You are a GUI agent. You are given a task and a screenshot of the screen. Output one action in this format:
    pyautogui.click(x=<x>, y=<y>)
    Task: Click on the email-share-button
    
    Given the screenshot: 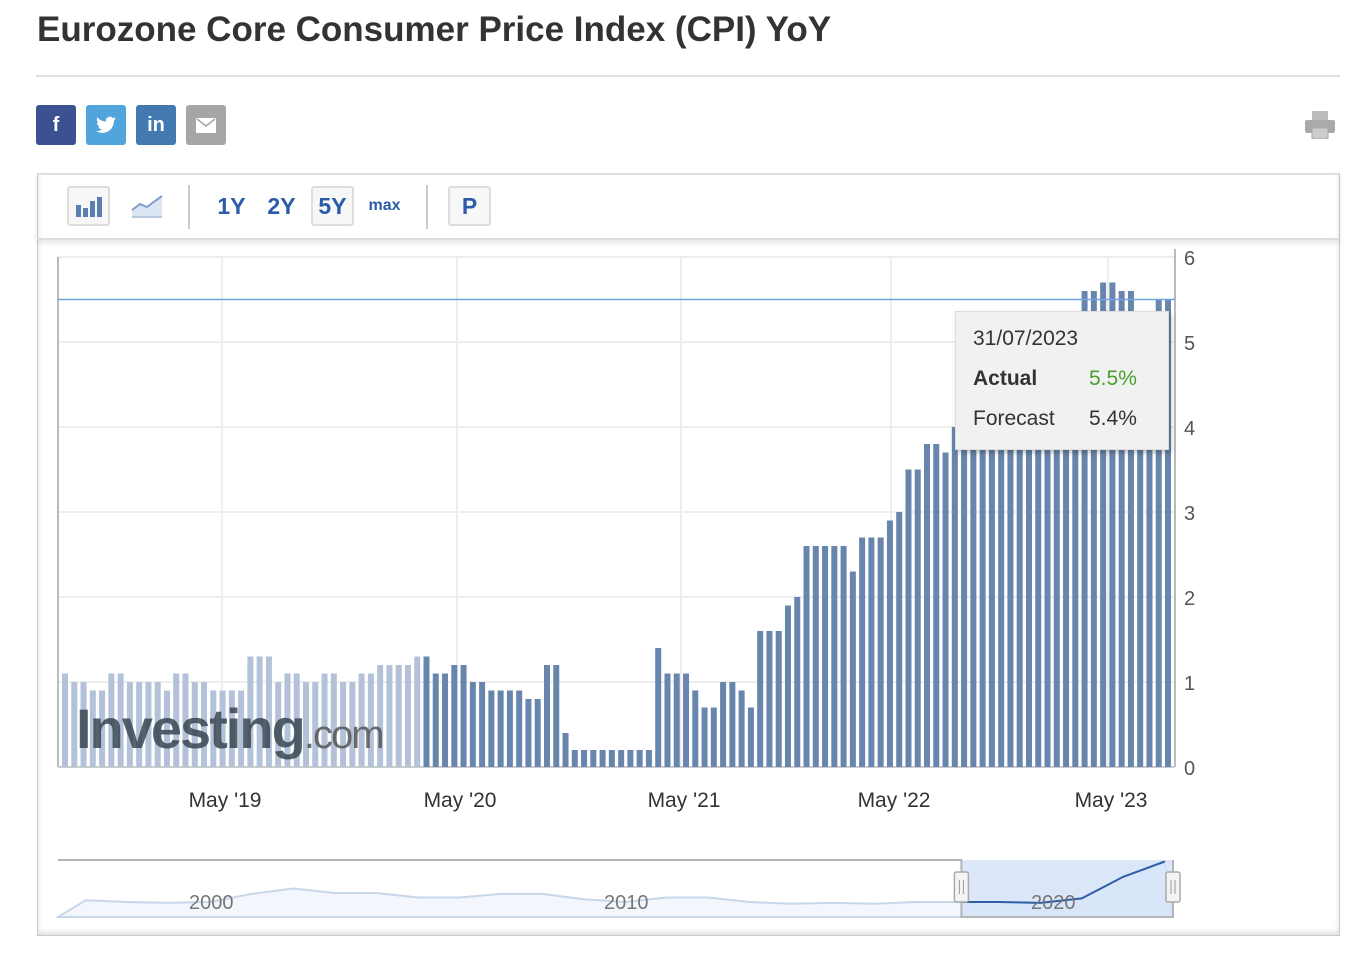 What is the action you would take?
    pyautogui.click(x=206, y=125)
    